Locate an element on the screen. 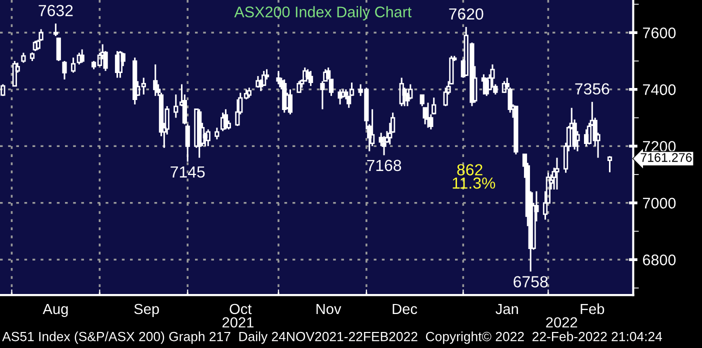  x-tick-label: Feb is located at coordinates (592, 308).